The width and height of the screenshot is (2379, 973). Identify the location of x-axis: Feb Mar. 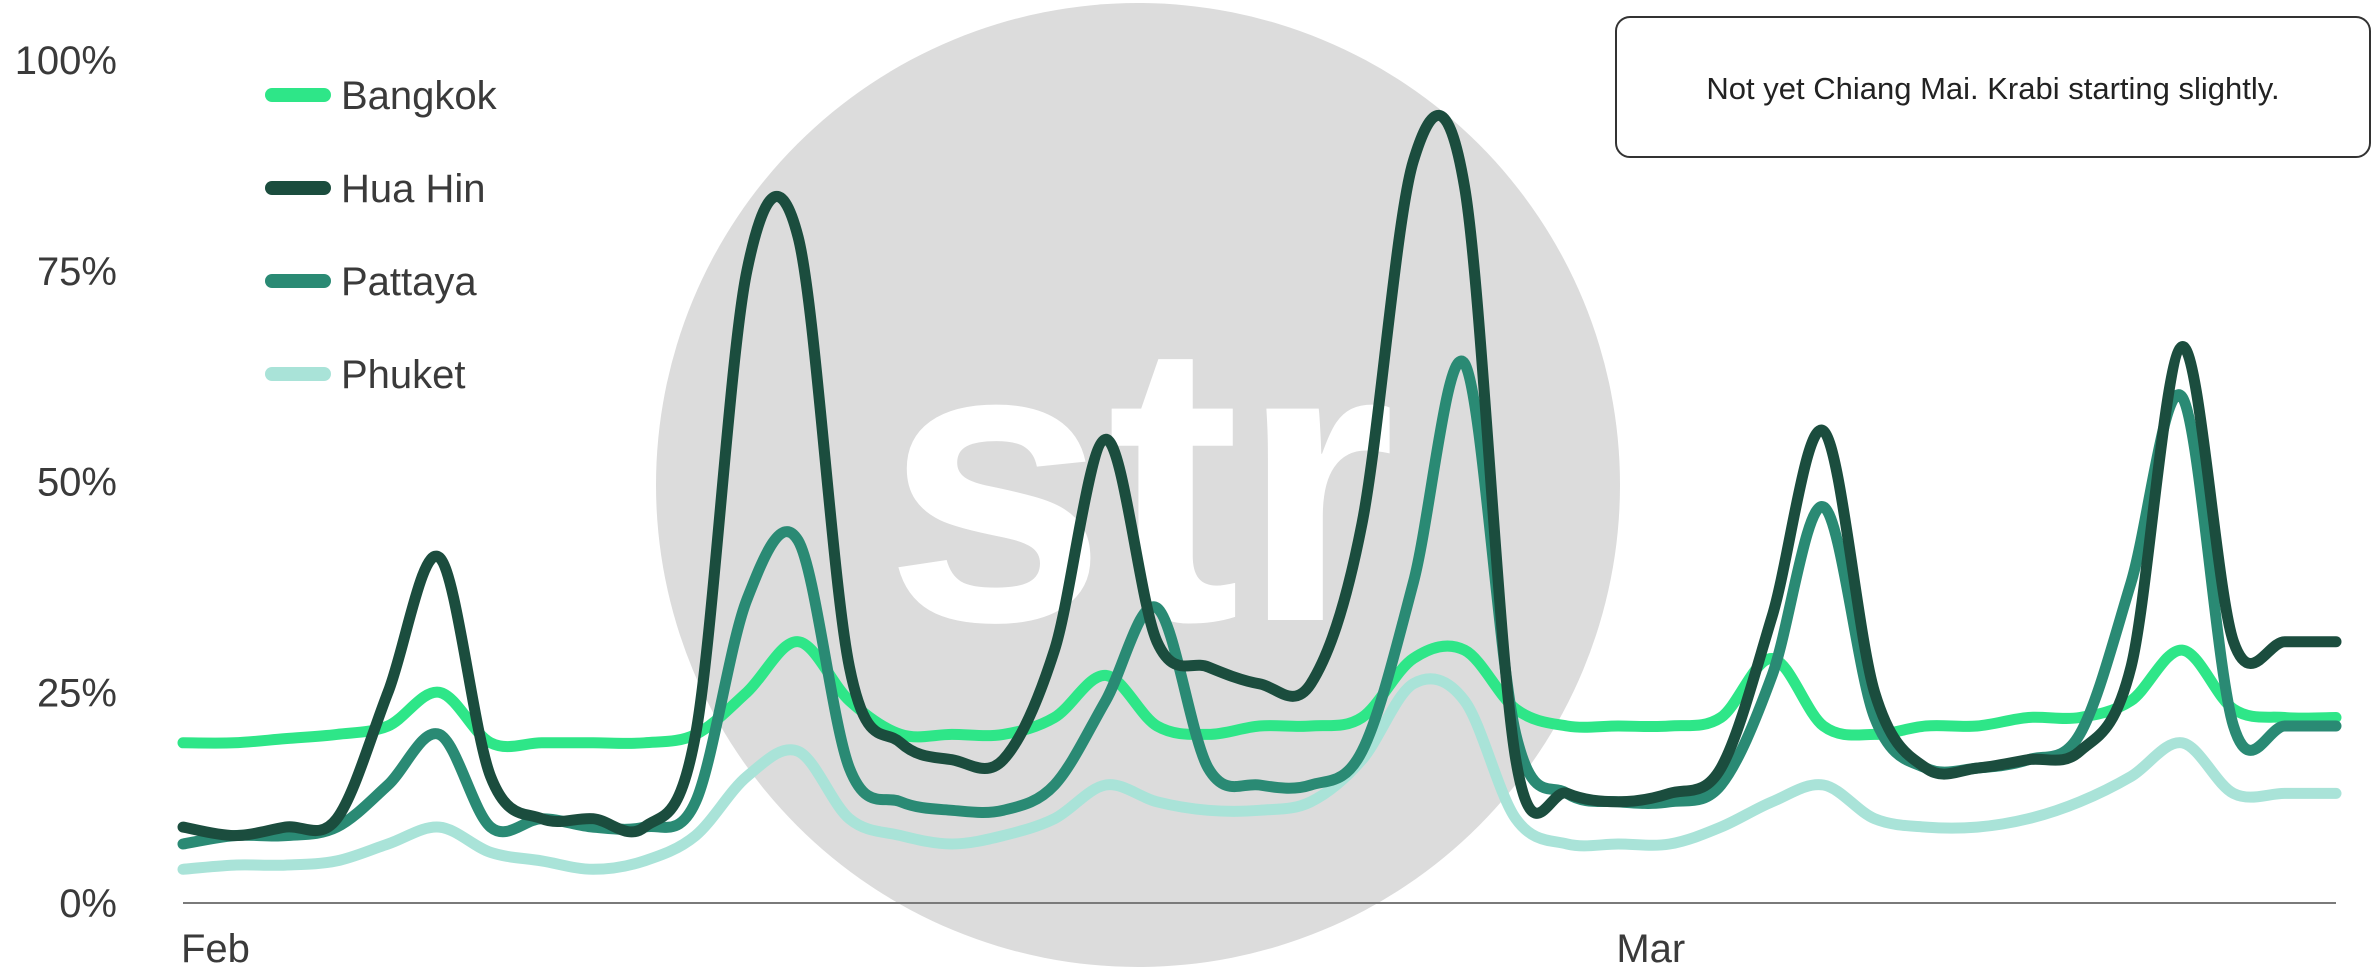
(1258, 936).